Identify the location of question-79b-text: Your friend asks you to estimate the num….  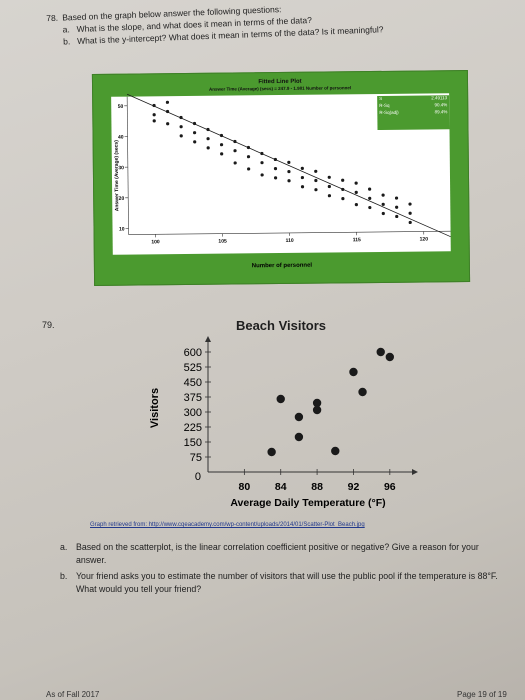
(287, 582).